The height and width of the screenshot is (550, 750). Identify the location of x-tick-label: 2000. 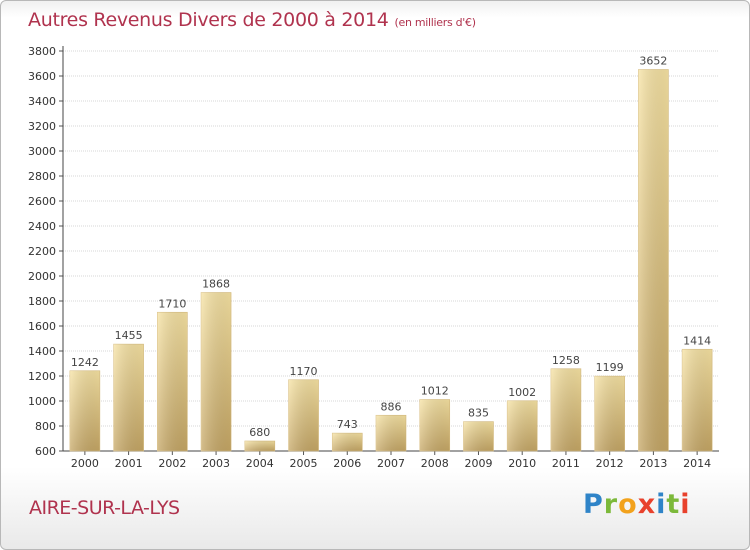
(85, 463).